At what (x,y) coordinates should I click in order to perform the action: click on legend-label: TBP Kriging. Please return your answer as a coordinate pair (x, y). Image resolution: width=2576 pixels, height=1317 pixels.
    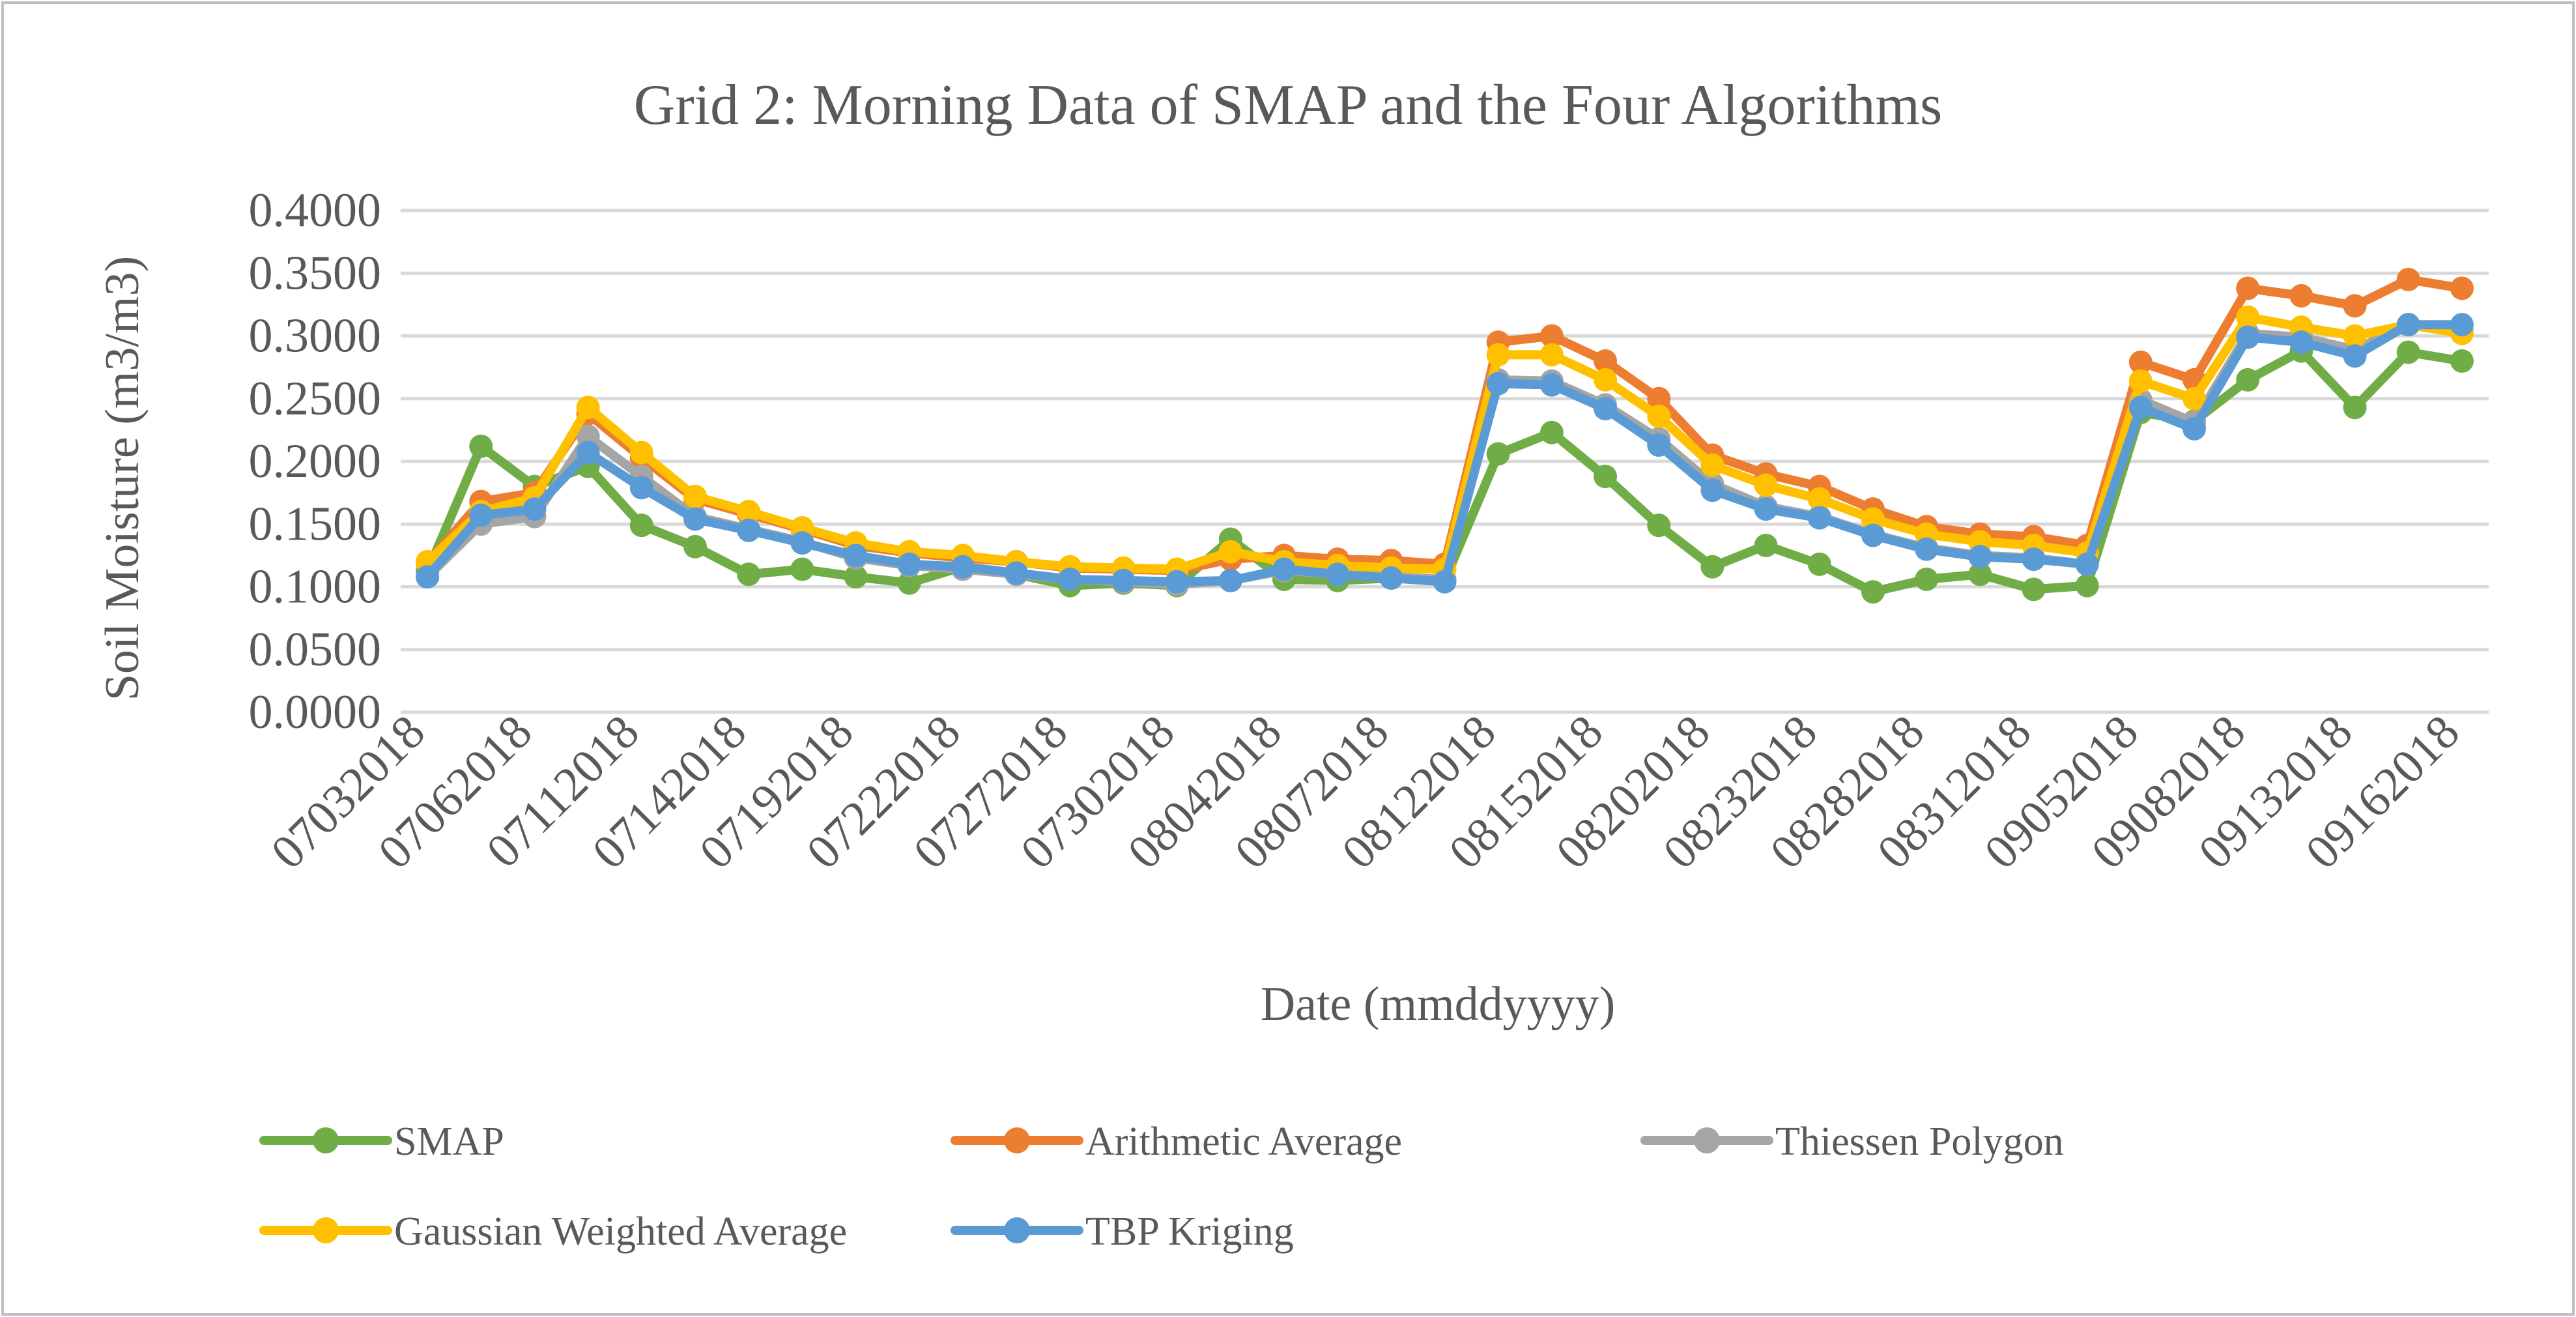
    Looking at the image, I should click on (1189, 1231).